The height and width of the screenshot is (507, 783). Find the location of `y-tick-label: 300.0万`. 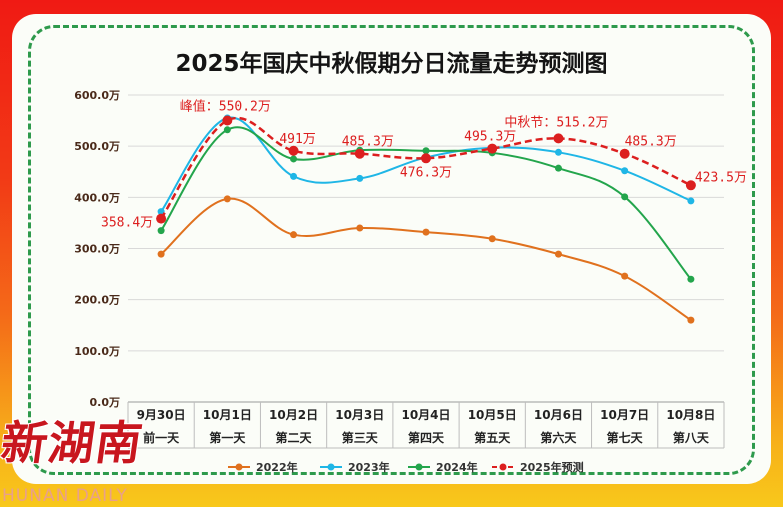

y-tick-label: 300.0万 is located at coordinates (97, 249).